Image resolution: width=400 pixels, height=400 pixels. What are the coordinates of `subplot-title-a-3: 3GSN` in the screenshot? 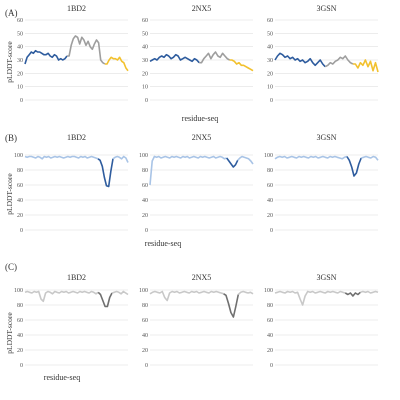 It's located at (326, 8).